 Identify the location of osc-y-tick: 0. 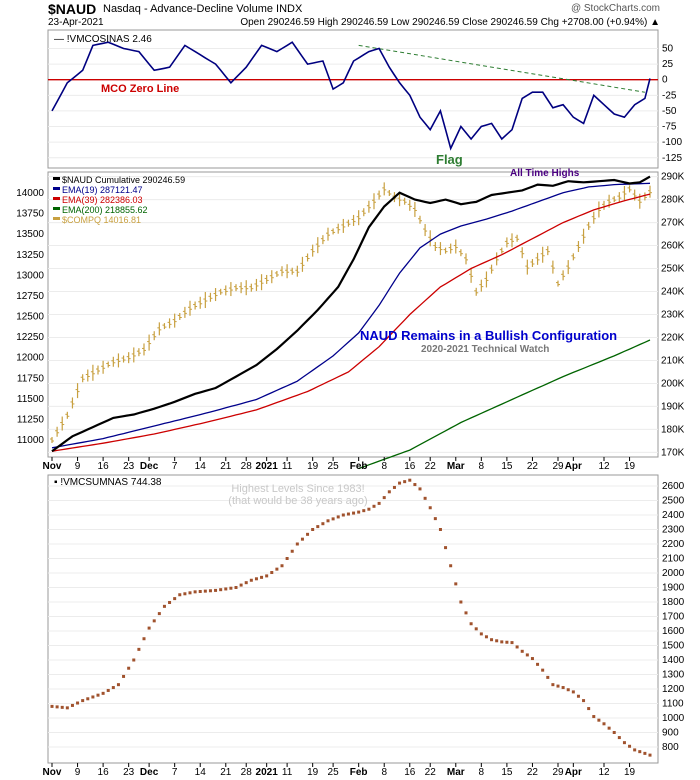
(665, 80).